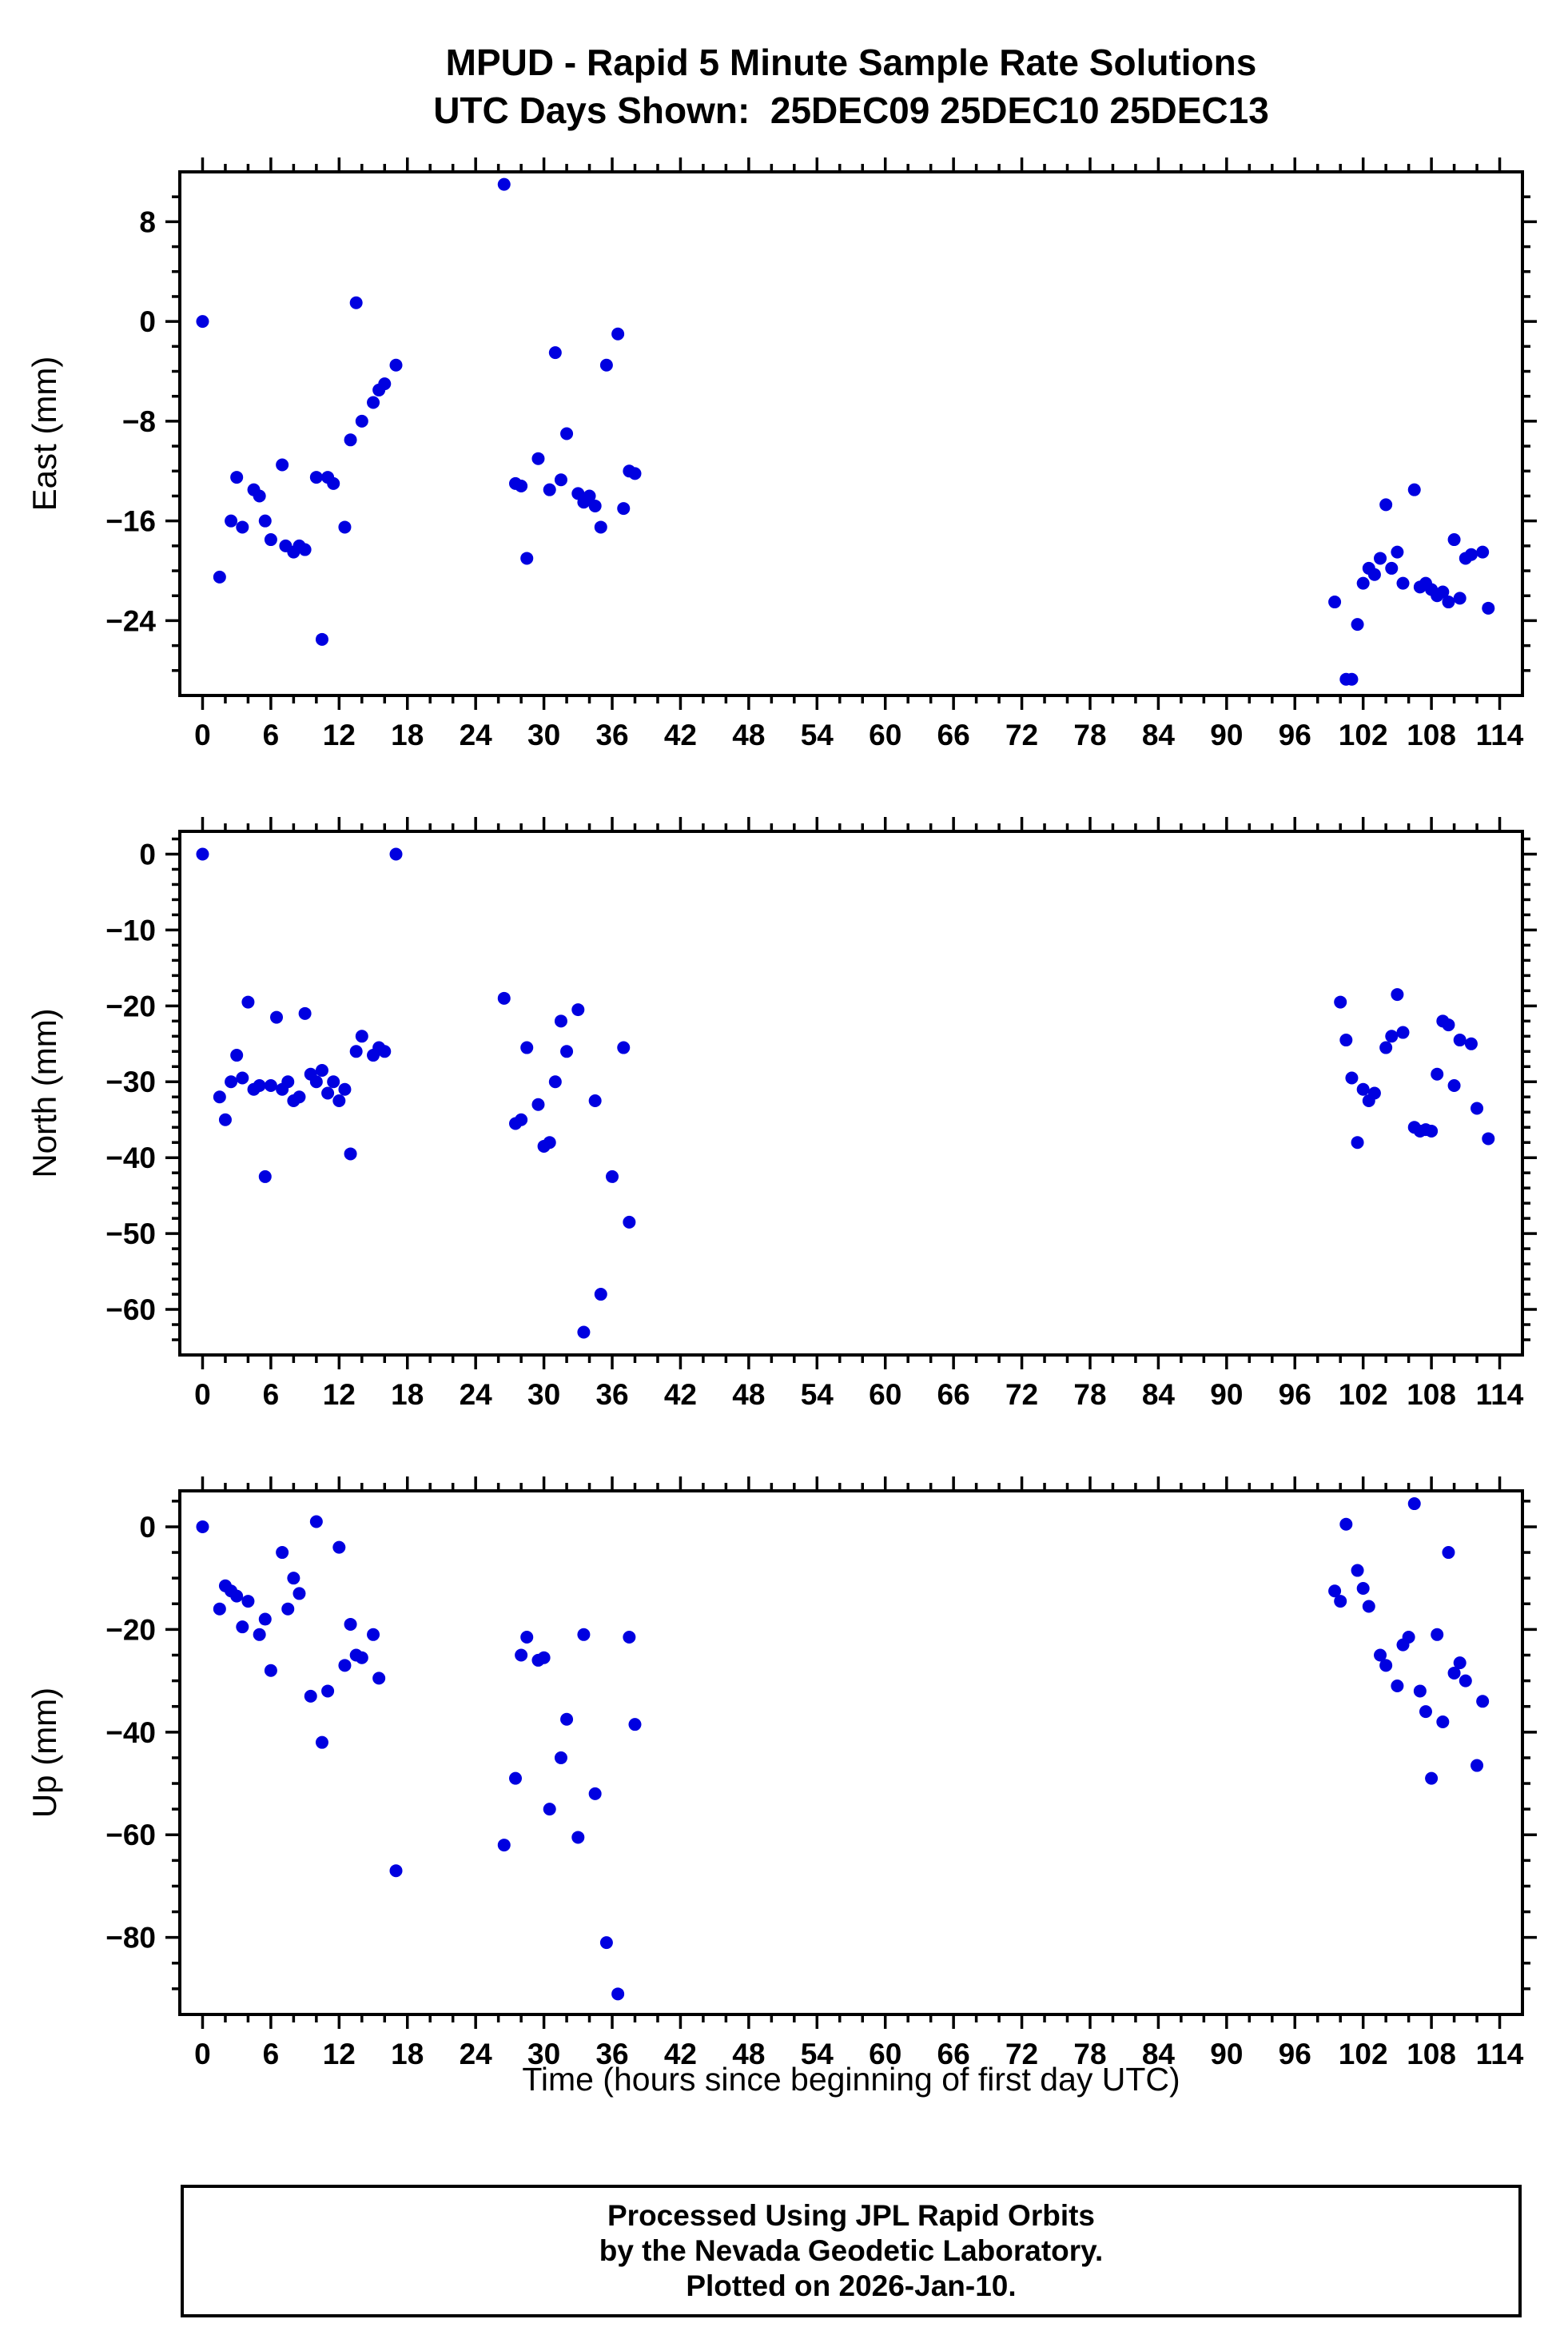  Describe the element at coordinates (851, 2285) in the screenshot. I see `footer-line-3: Plotted on 2026-Jan-10.` at that location.